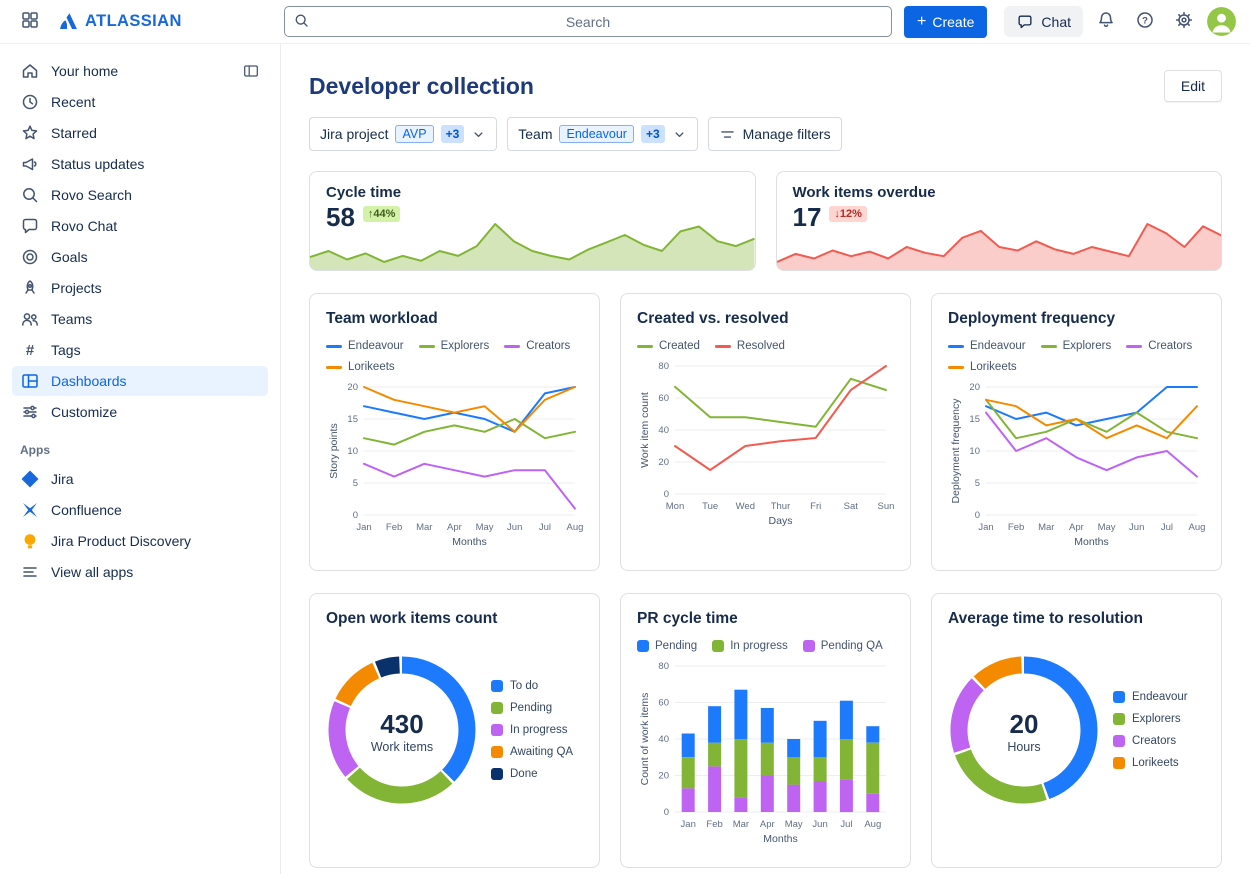 This screenshot has width=1250, height=874. Describe the element at coordinates (819, 824) in the screenshot. I see `svg-text: Jun` at that location.